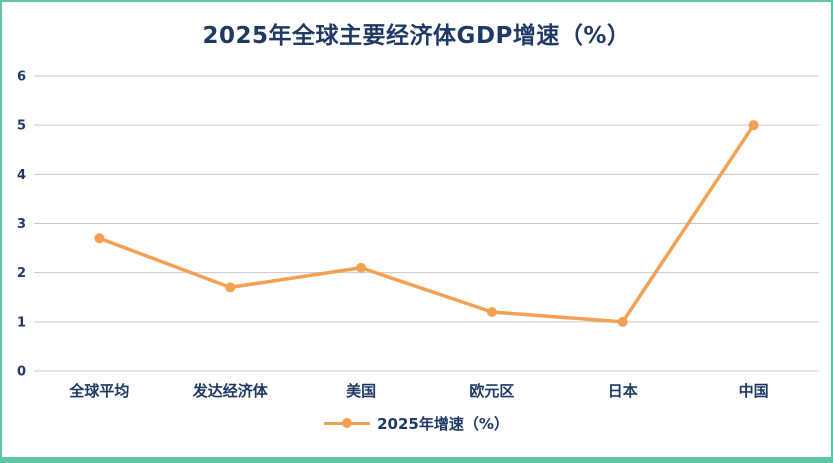 Image resolution: width=833 pixels, height=463 pixels. I want to click on y-tick-label: 1, so click(21, 322).